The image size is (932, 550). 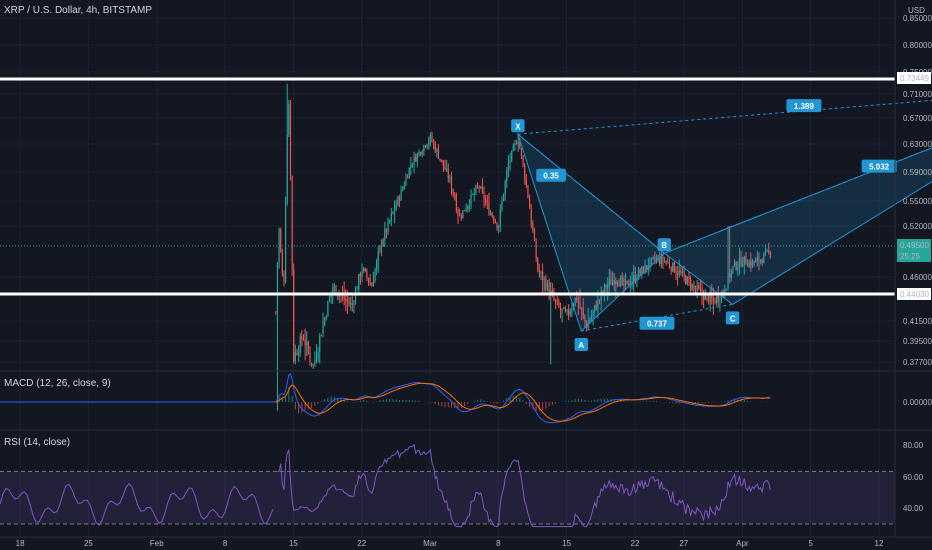 I want to click on rsi-series, so click(x=385, y=485).